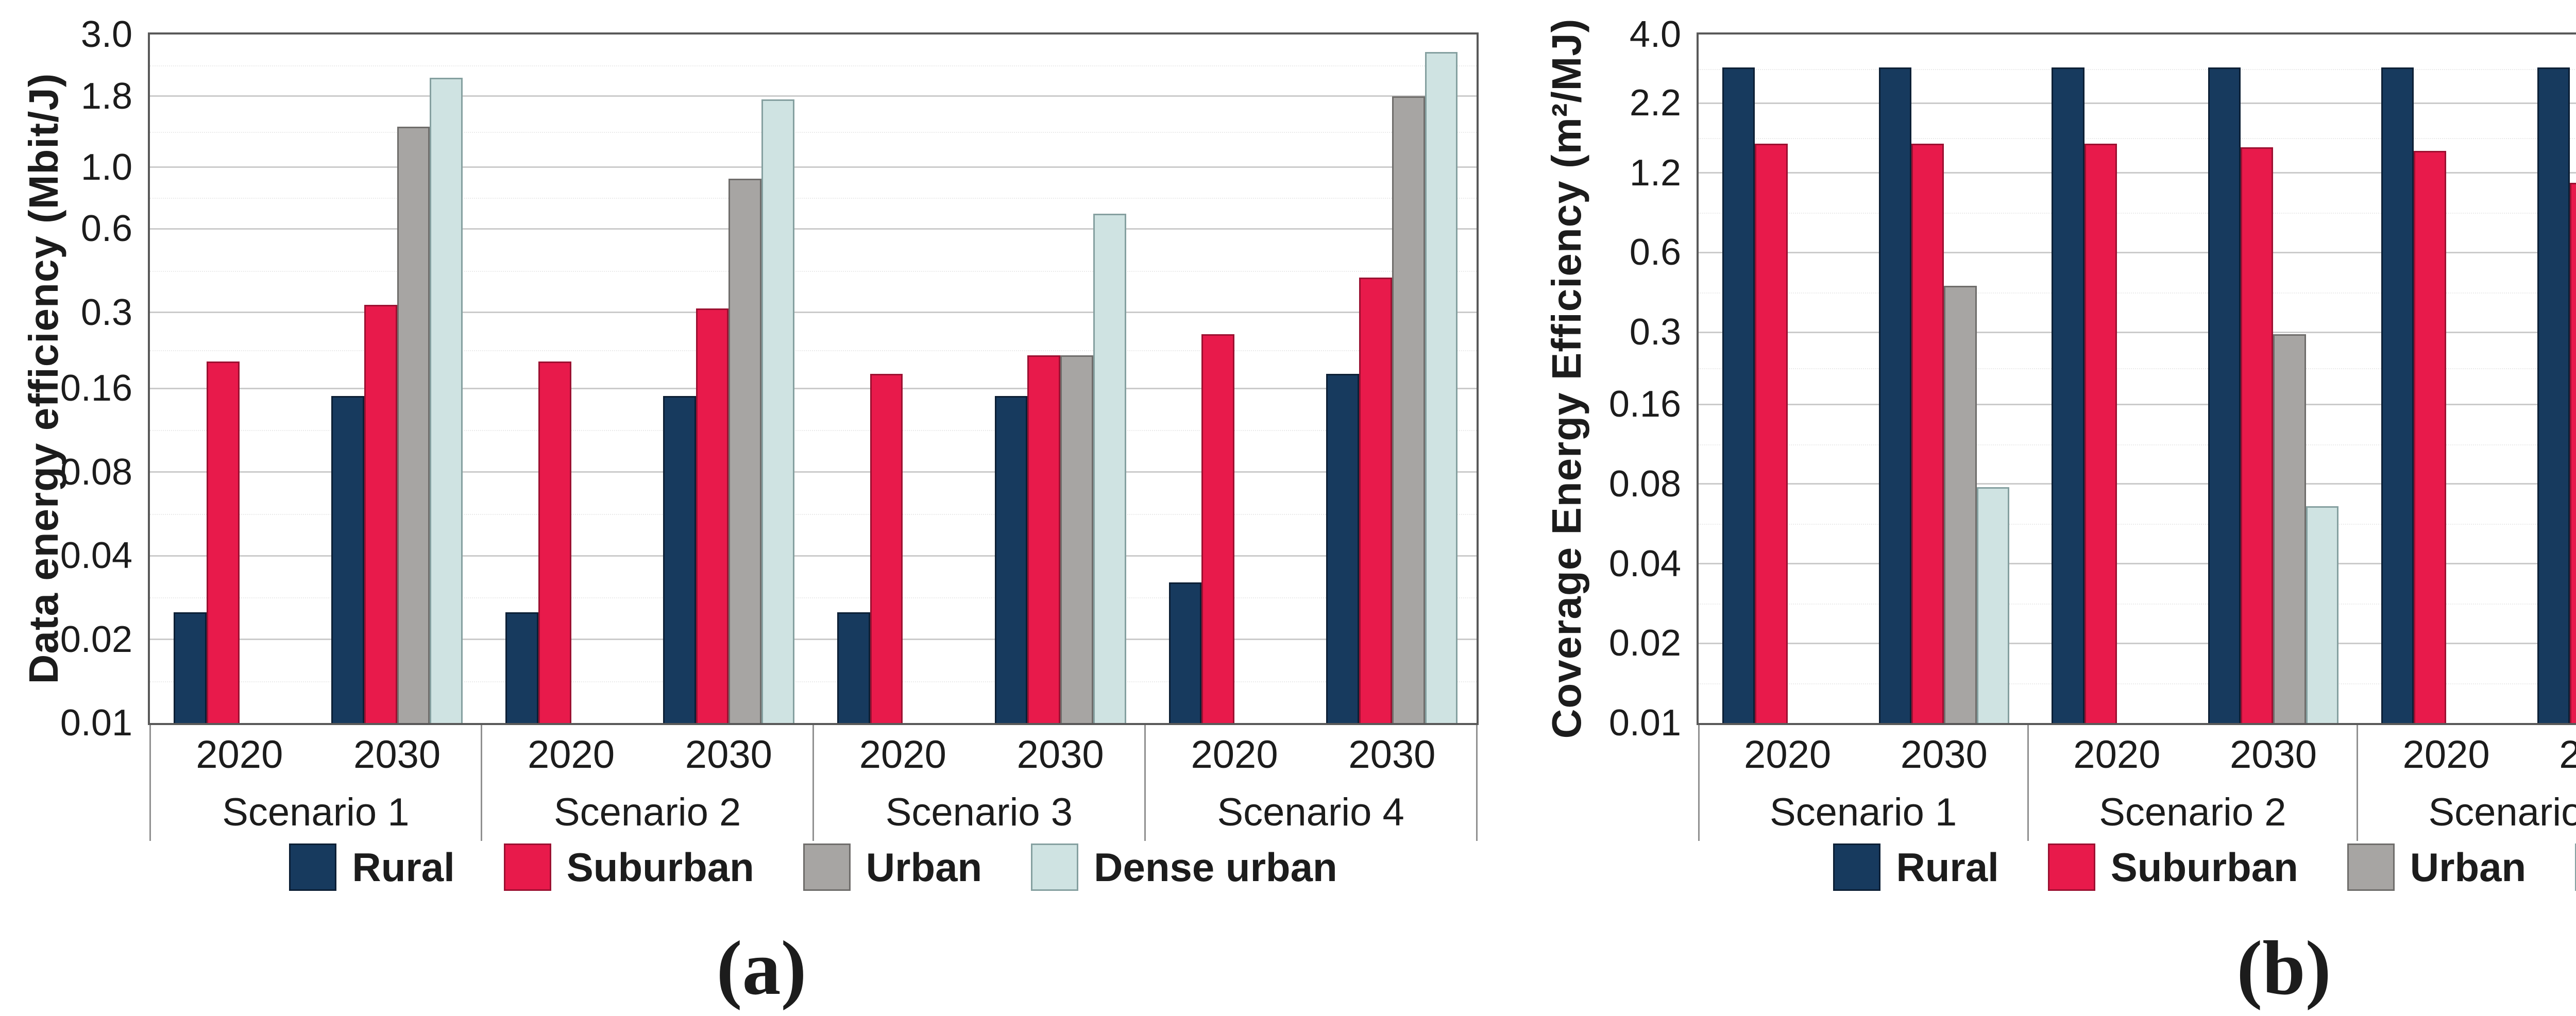 The width and height of the screenshot is (2576, 1016). Describe the element at coordinates (2136, 867) in the screenshot. I see `legend-b: Rural Suburban Urban Dense urban` at that location.